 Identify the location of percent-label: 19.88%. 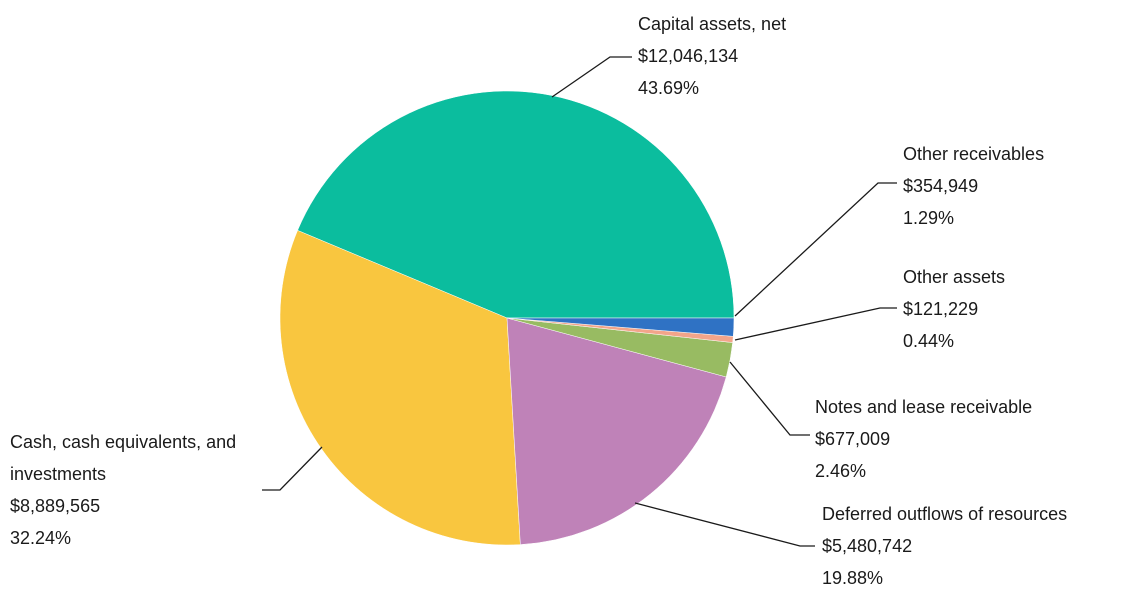
(853, 578).